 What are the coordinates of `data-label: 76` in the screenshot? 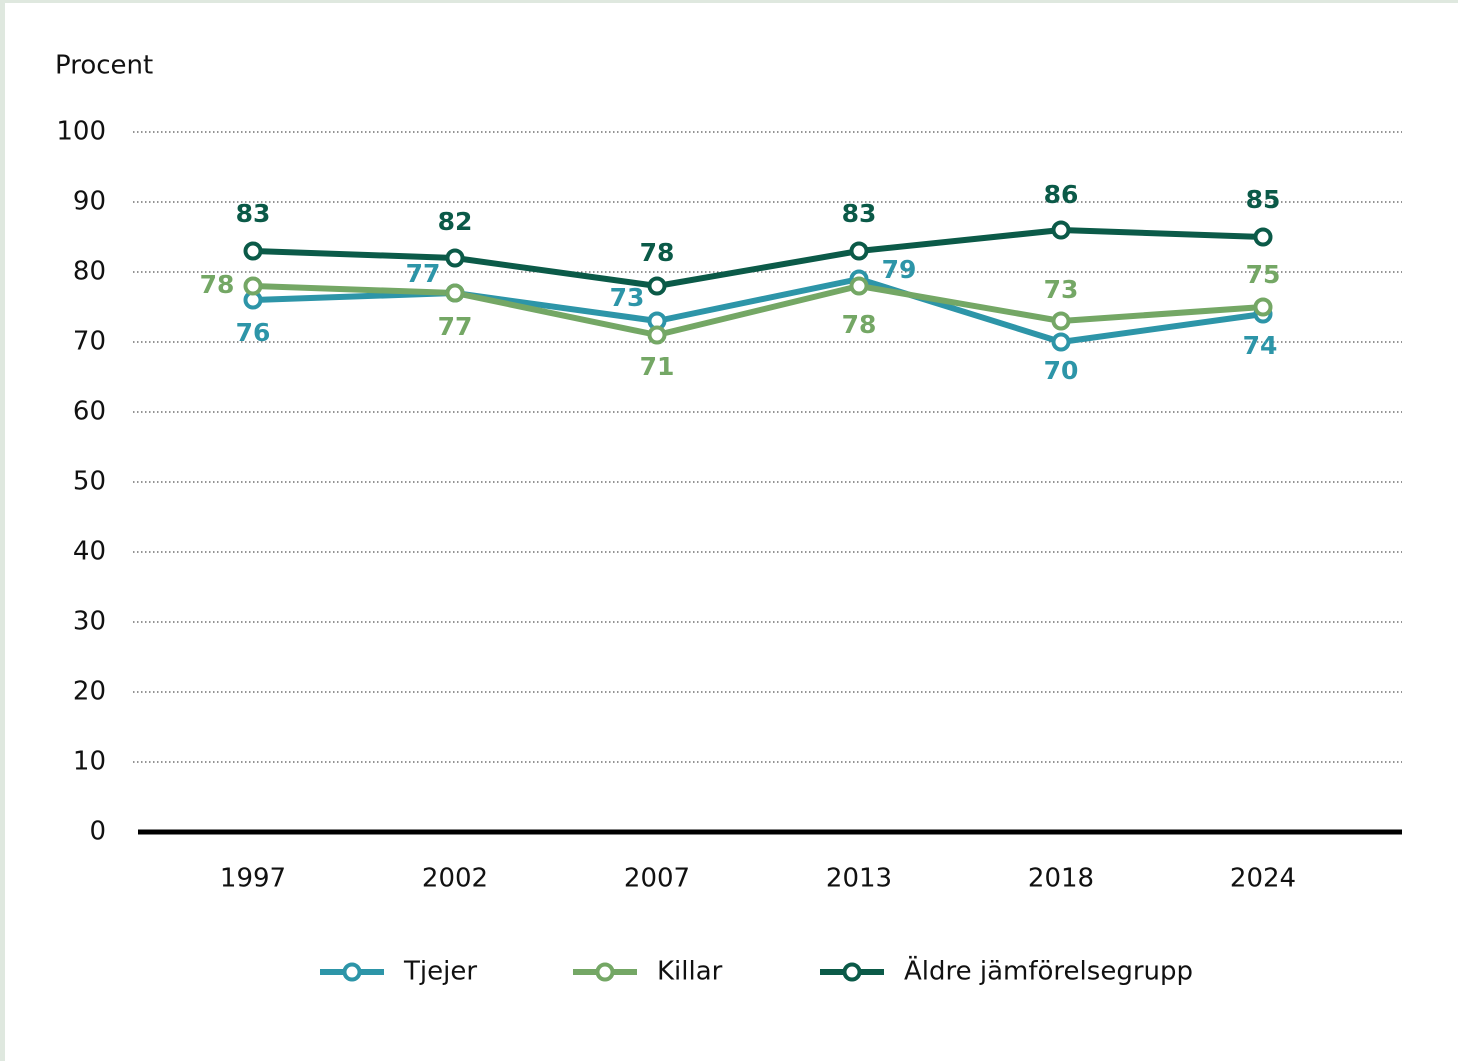 It's located at (253, 332).